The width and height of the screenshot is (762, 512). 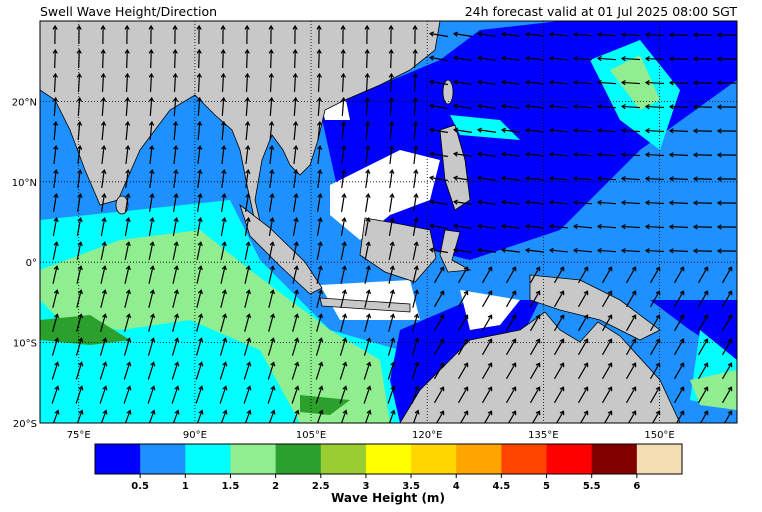 I want to click on lon-label: 90°E, so click(x=195, y=435).